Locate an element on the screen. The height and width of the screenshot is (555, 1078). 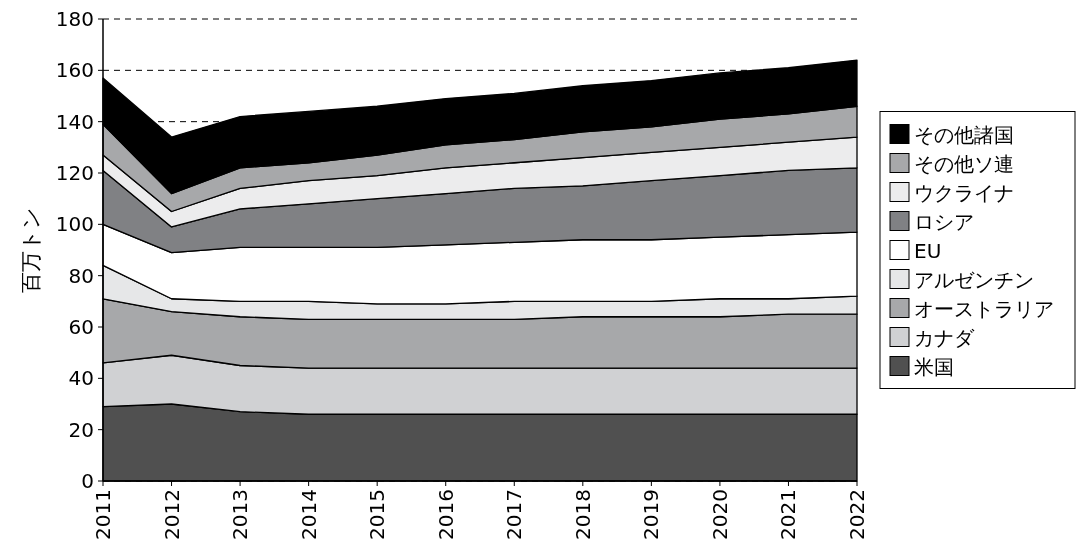
x-tick-label: 2012 is located at coordinates (171, 514).